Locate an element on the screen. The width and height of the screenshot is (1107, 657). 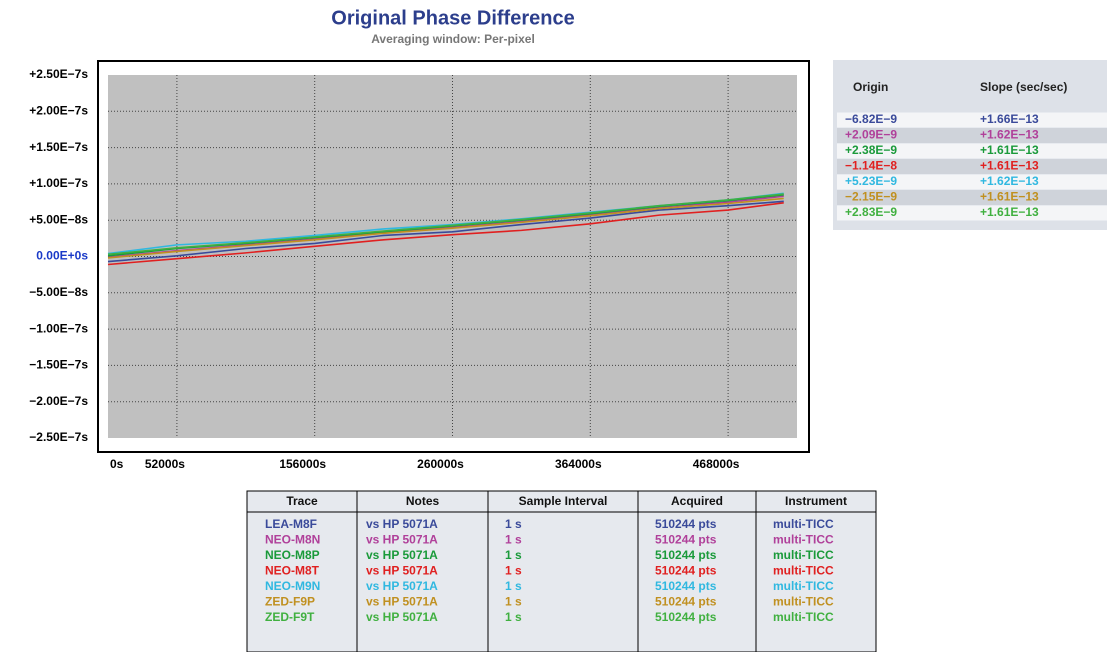
trace-table-bg is located at coordinates (561, 571).